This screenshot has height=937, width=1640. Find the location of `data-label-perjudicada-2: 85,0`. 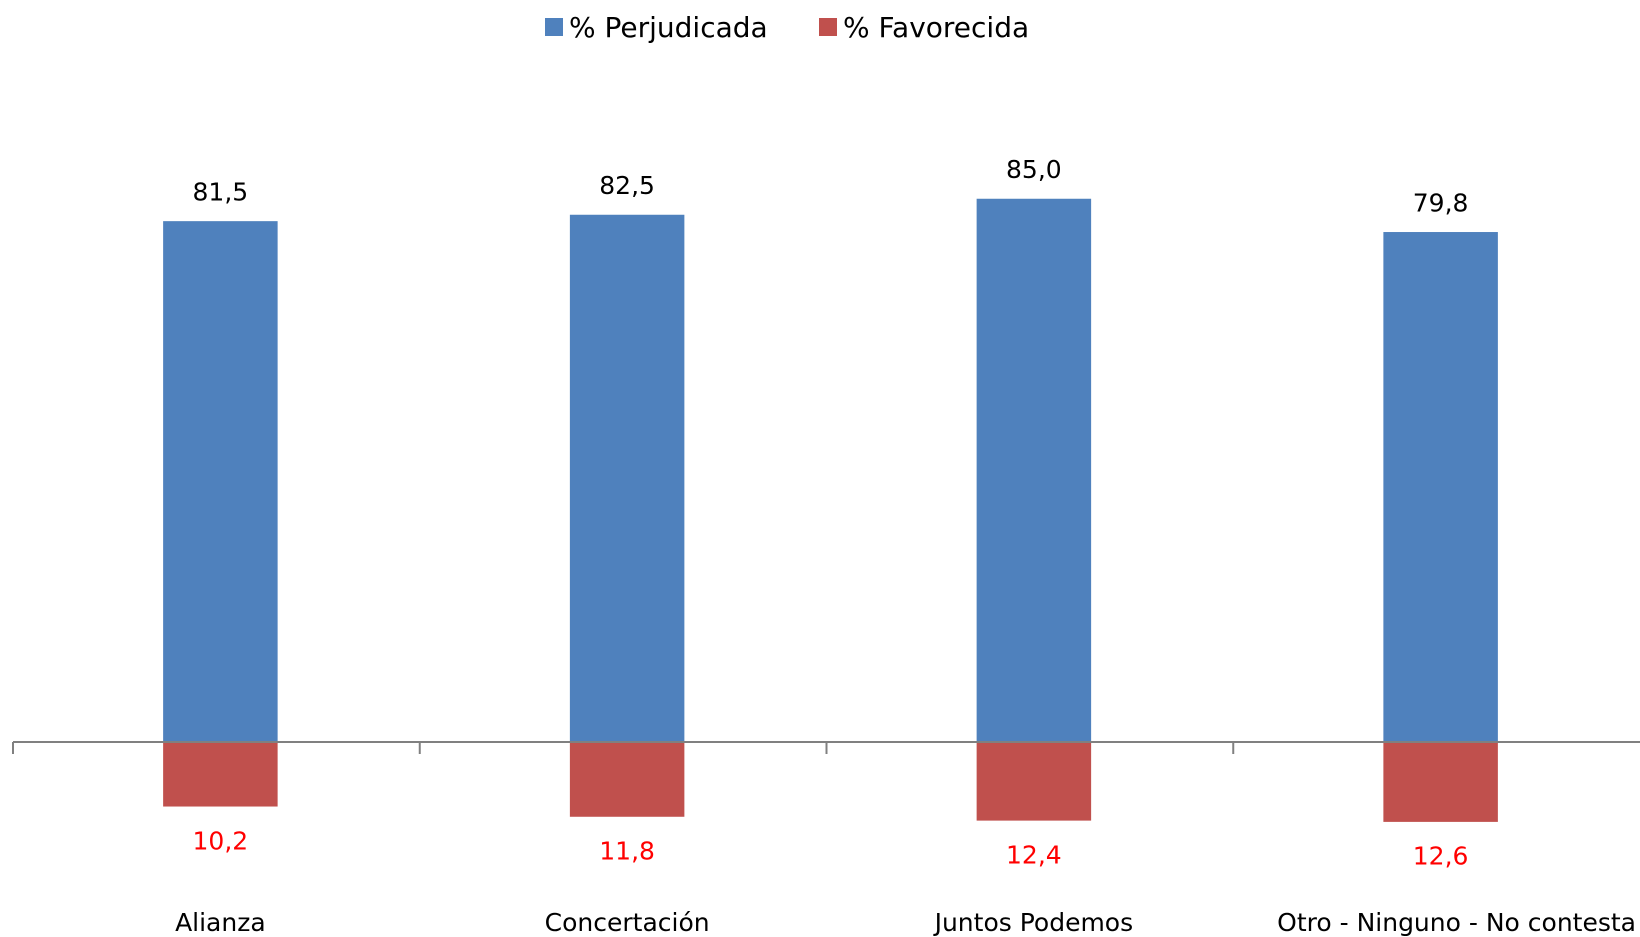

data-label-perjudicada-2: 85,0 is located at coordinates (1034, 169).